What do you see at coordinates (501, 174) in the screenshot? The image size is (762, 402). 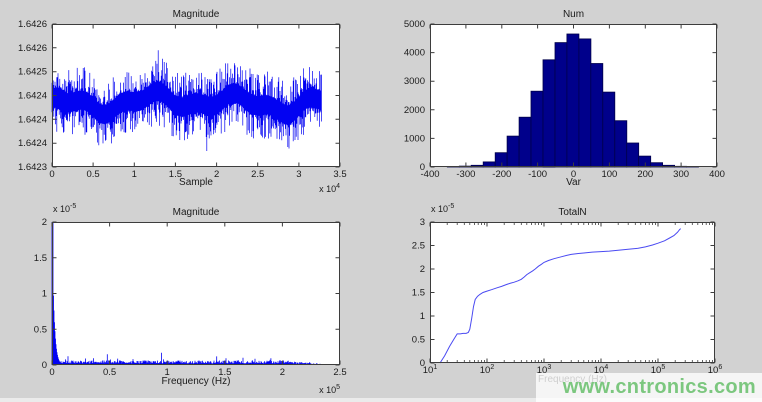 I see `x-tick-label: -200` at bounding box center [501, 174].